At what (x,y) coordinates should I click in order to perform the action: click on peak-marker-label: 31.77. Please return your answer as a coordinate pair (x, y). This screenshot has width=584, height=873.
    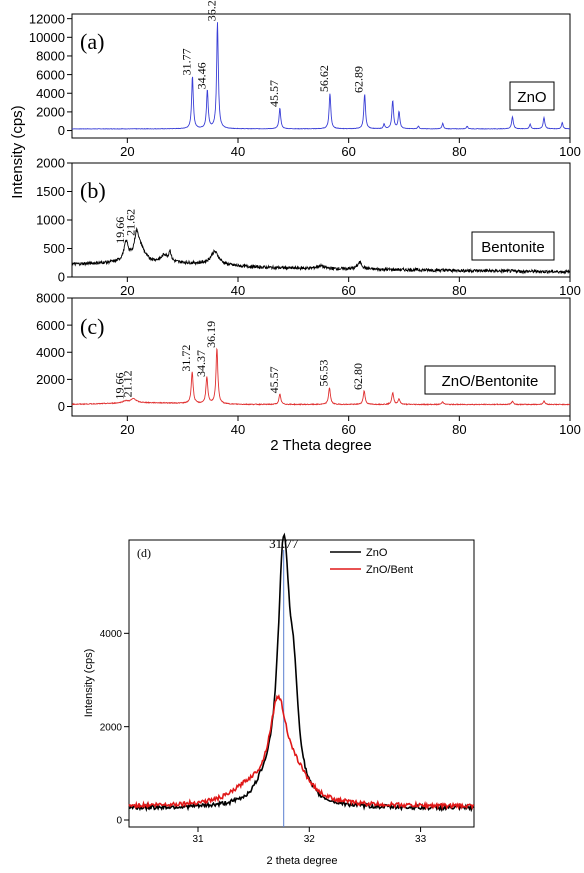
    Looking at the image, I should click on (284, 543).